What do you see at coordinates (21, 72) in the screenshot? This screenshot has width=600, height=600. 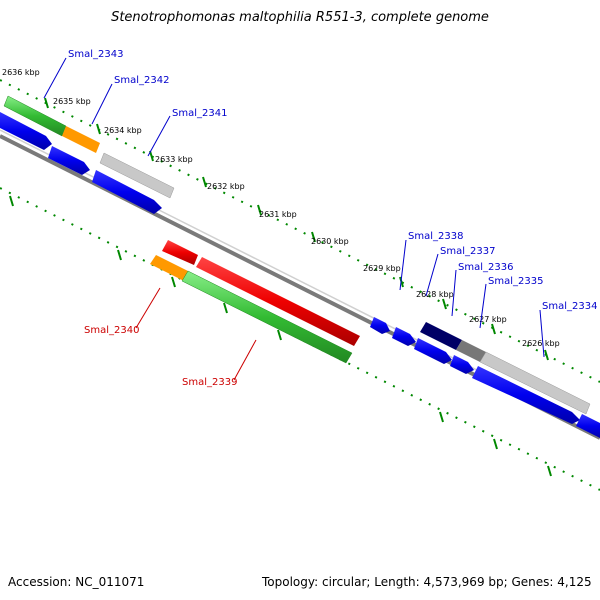 I see `kbp-label-2636: 2636 kbp` at bounding box center [21, 72].